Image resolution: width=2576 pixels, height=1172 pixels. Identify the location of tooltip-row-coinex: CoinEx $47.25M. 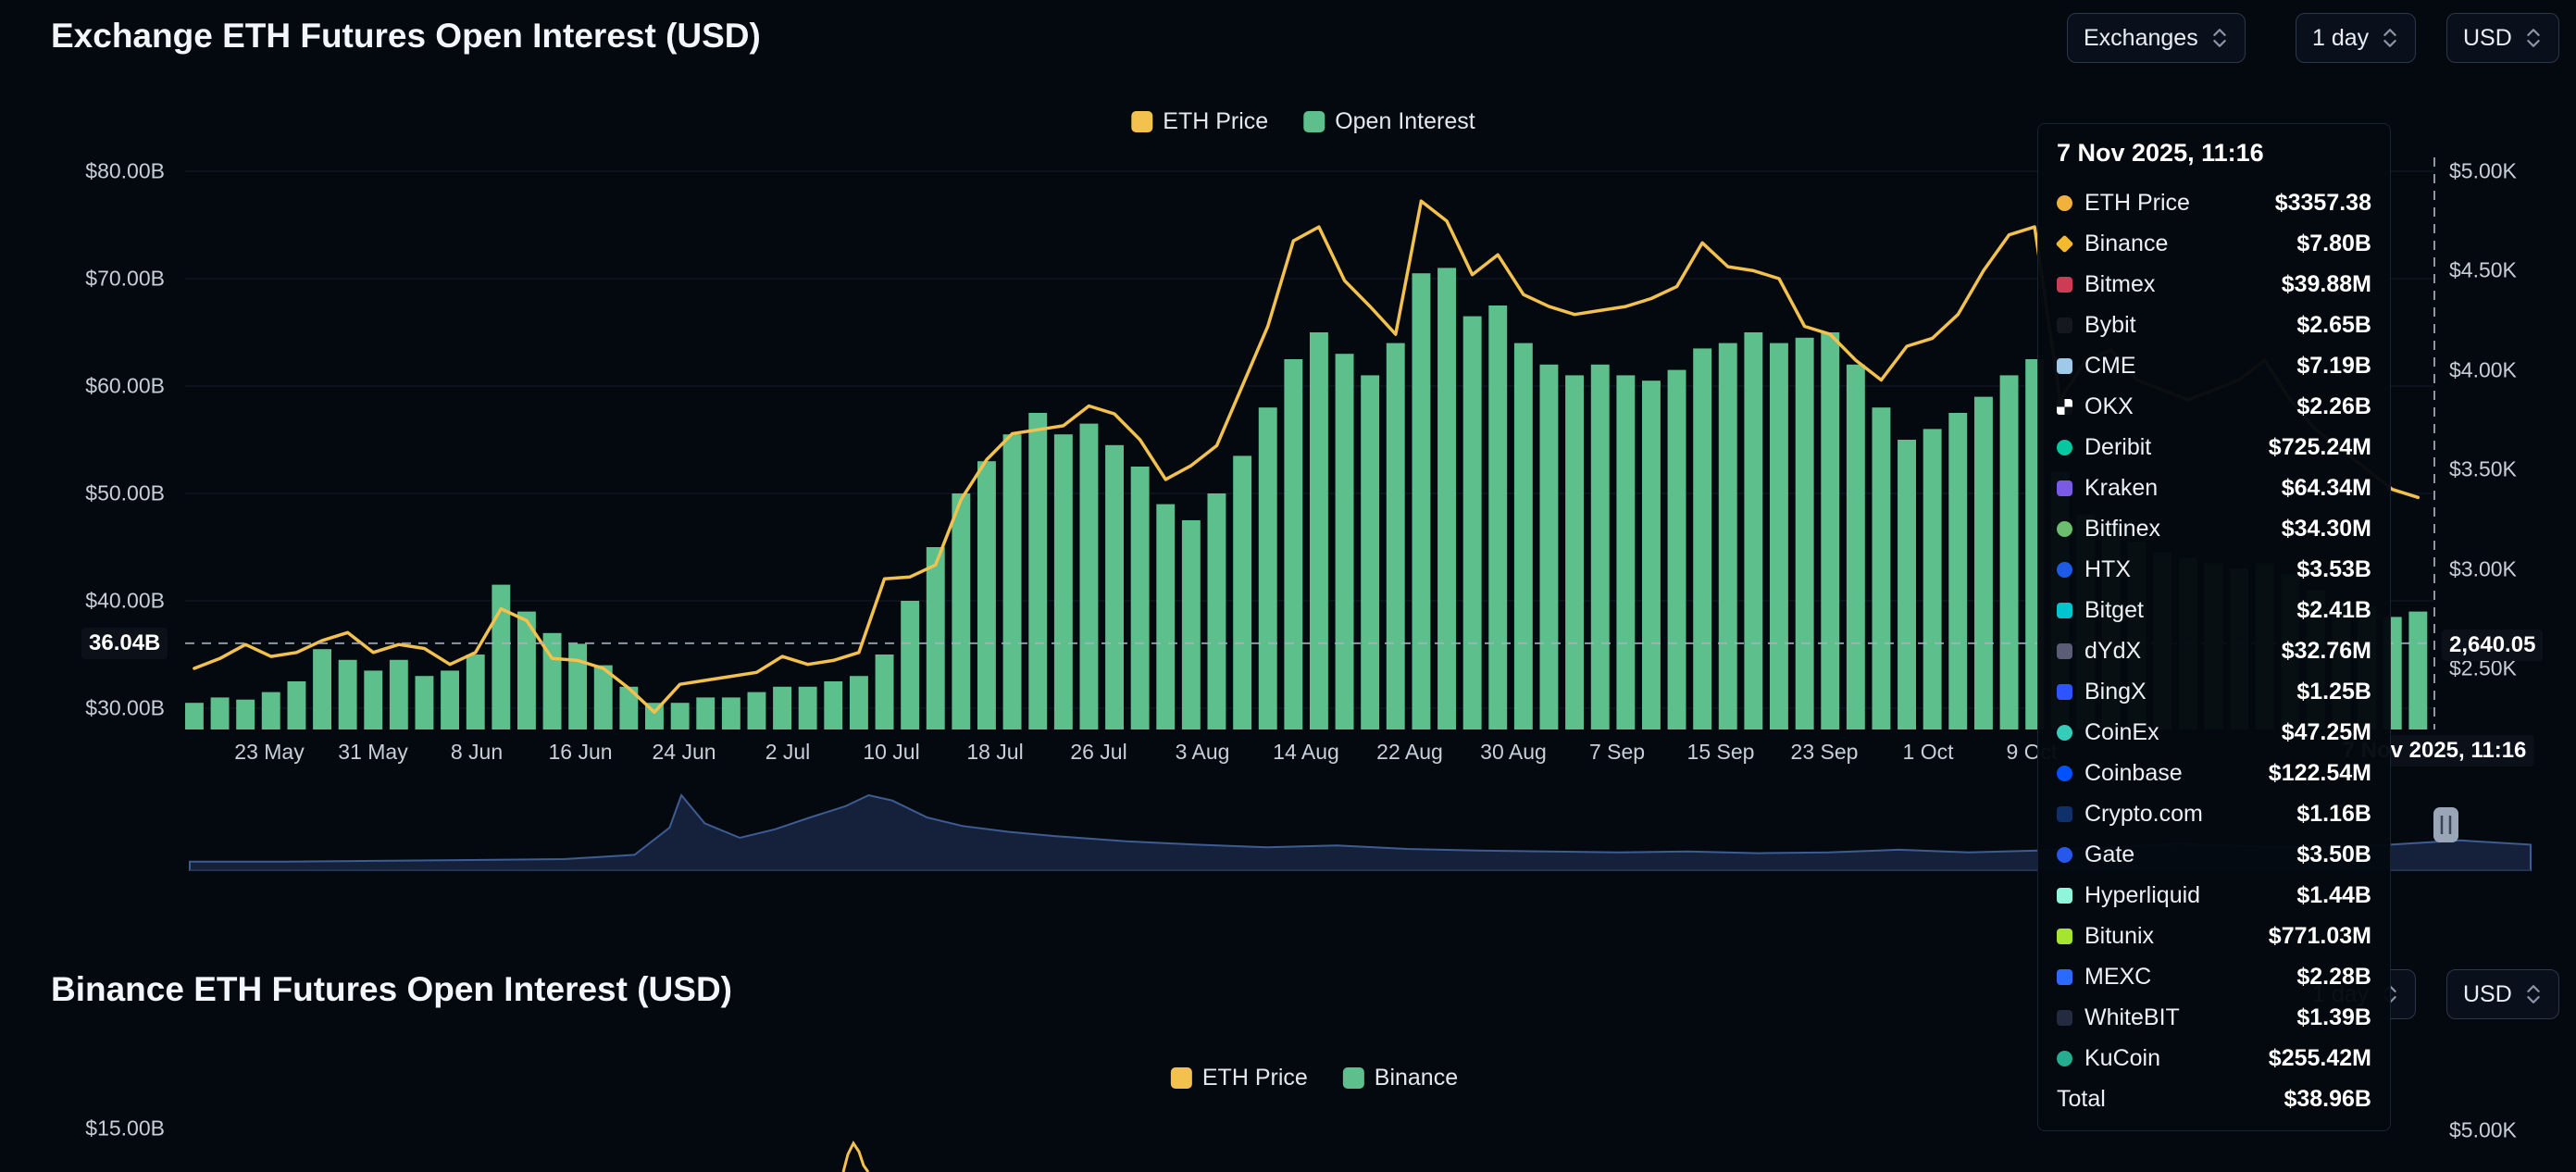
(2214, 732).